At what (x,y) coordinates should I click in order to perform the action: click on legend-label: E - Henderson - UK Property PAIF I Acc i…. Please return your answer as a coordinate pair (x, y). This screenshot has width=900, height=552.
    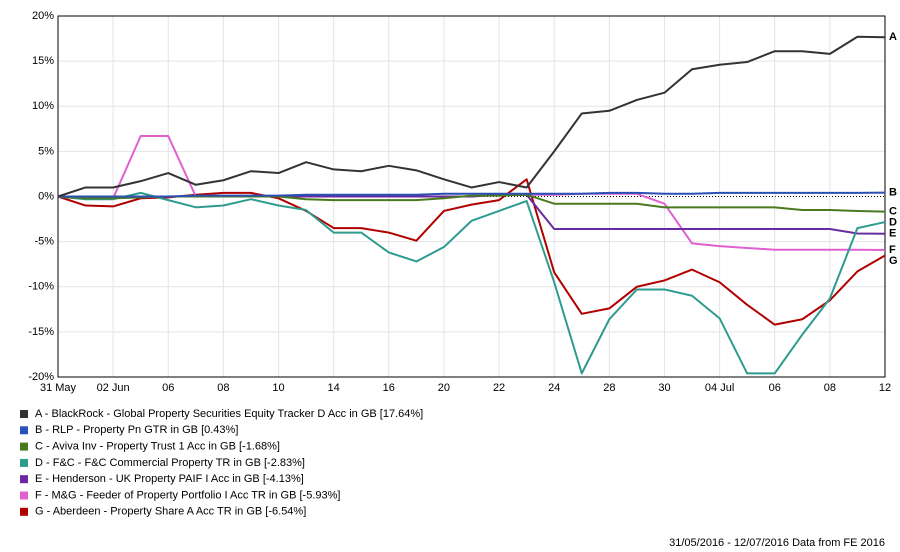
    Looking at the image, I should click on (169, 479).